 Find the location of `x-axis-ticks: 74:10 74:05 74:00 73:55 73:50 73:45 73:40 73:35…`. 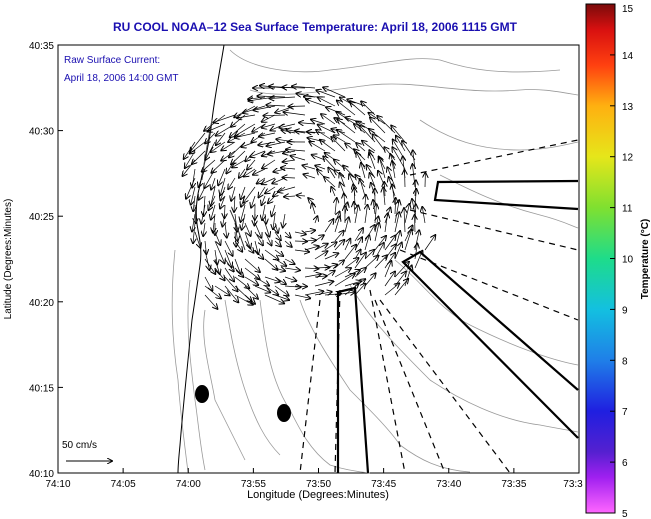

x-axis-ticks: 74:10 74:05 74:00 73:55 73:50 73:45 73:40 73:35… is located at coordinates (314, 479).